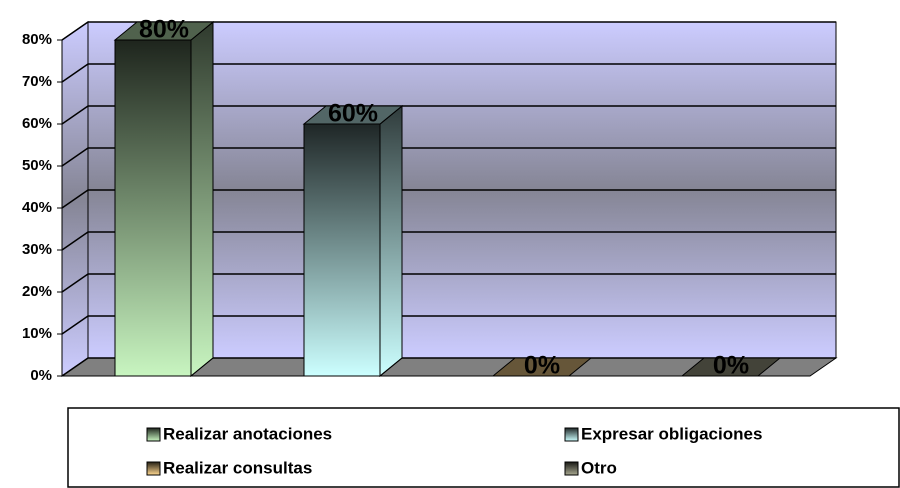 The height and width of the screenshot is (488, 900). What do you see at coordinates (237, 467) in the screenshot?
I see `legend-label: Realizar consultas` at bounding box center [237, 467].